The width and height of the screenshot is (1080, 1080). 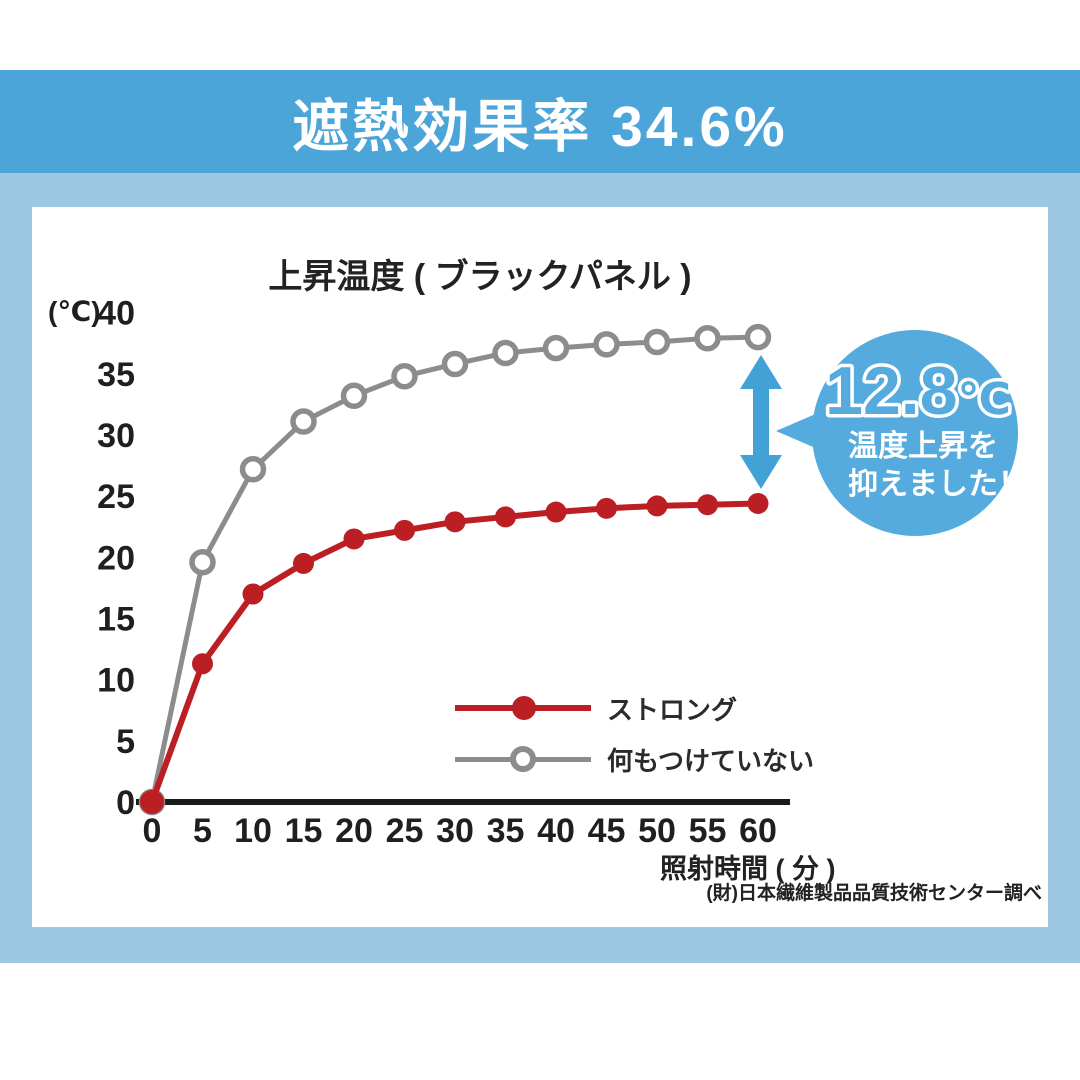 I want to click on x-tick-label: 30, so click(x=455, y=831).